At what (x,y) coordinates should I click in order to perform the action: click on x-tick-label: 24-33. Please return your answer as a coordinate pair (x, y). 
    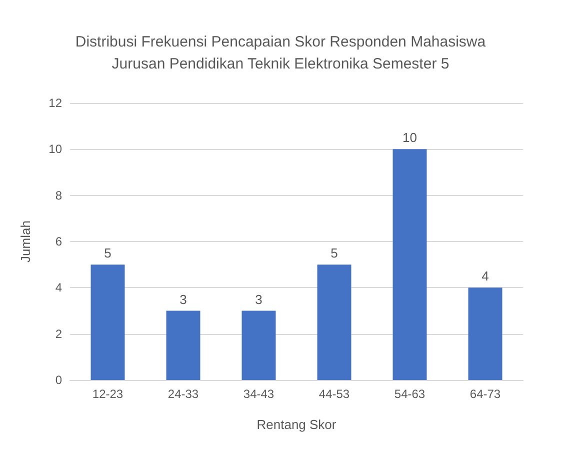
    Looking at the image, I should click on (183, 394).